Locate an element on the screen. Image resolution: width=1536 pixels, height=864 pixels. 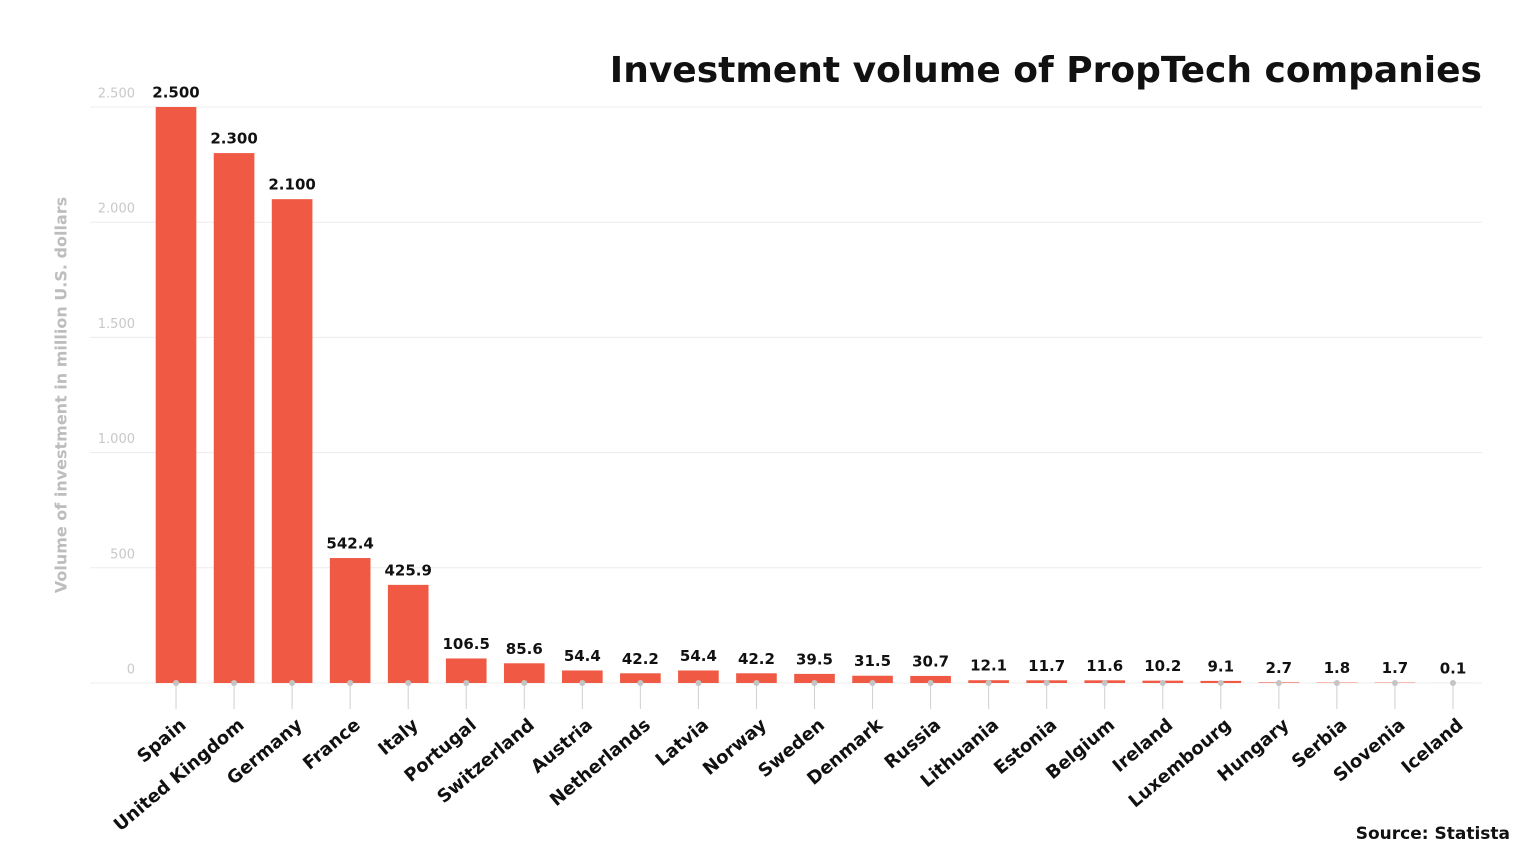
x-tick-label: France is located at coordinates (331, 745).